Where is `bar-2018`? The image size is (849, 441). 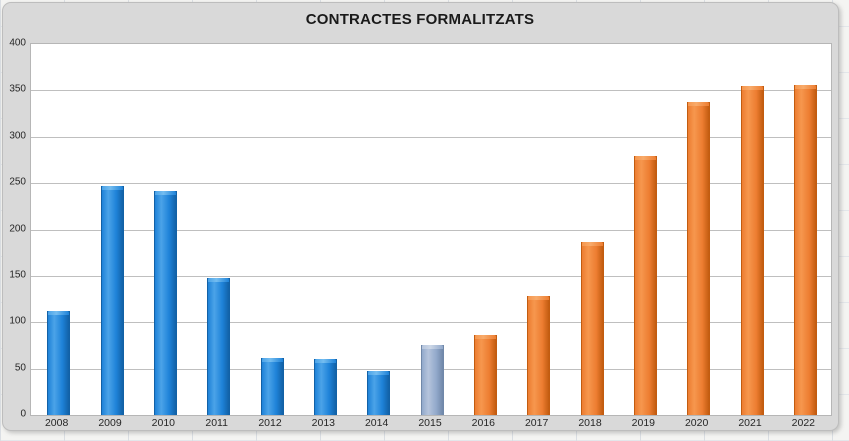 bar-2018 is located at coordinates (592, 328).